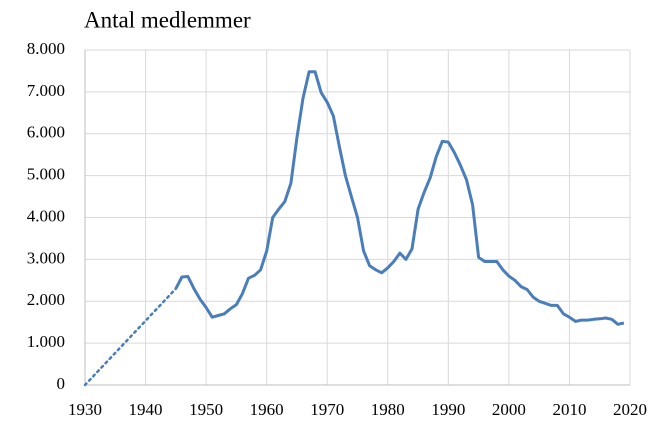 This screenshot has height=425, width=653. Describe the element at coordinates (46, 90) in the screenshot. I see `y-tick-label: 7.000` at that location.